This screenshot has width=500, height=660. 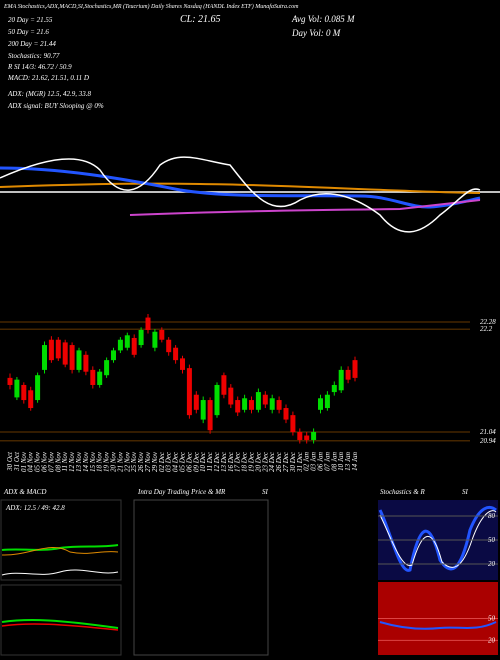 What do you see at coordinates (39, 67) in the screenshot?
I see `si: R SI 14/3: 46.72 / 50.9` at bounding box center [39, 67].